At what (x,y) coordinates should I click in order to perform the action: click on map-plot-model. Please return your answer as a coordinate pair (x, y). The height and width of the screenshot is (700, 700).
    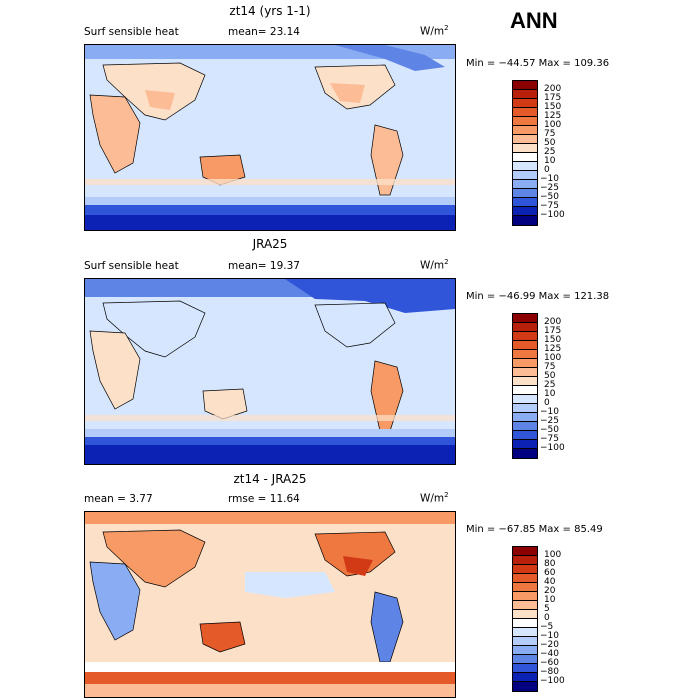
    Looking at the image, I should click on (270, 137).